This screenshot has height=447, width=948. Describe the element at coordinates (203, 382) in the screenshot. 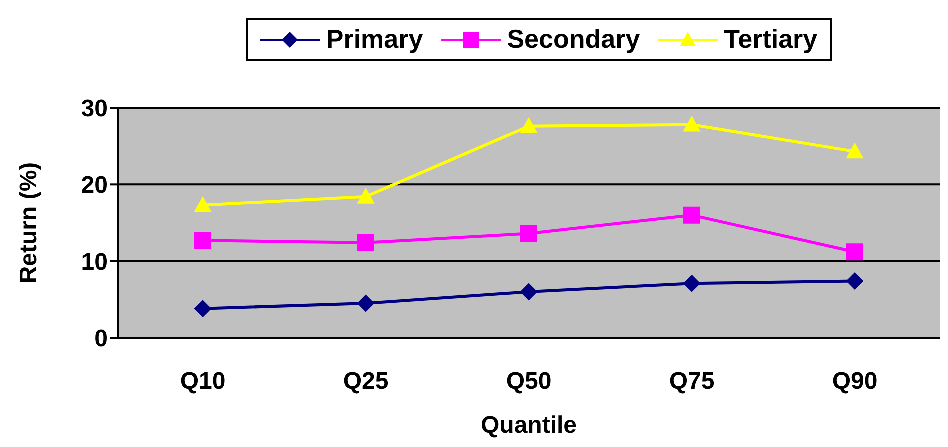

I see `x-tick-label: Q10` at that location.